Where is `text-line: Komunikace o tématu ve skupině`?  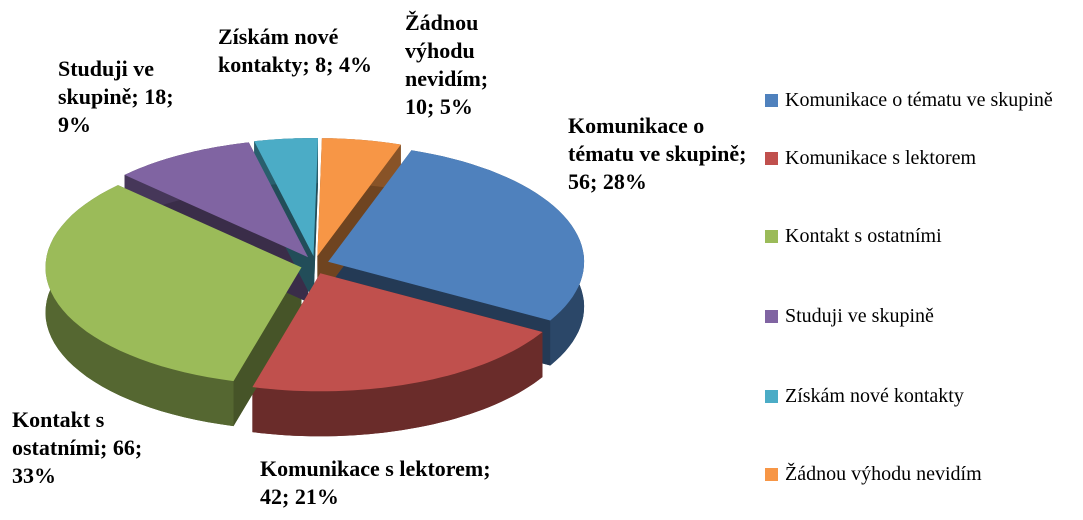 text-line: Komunikace o tématu ve skupině is located at coordinates (919, 100).